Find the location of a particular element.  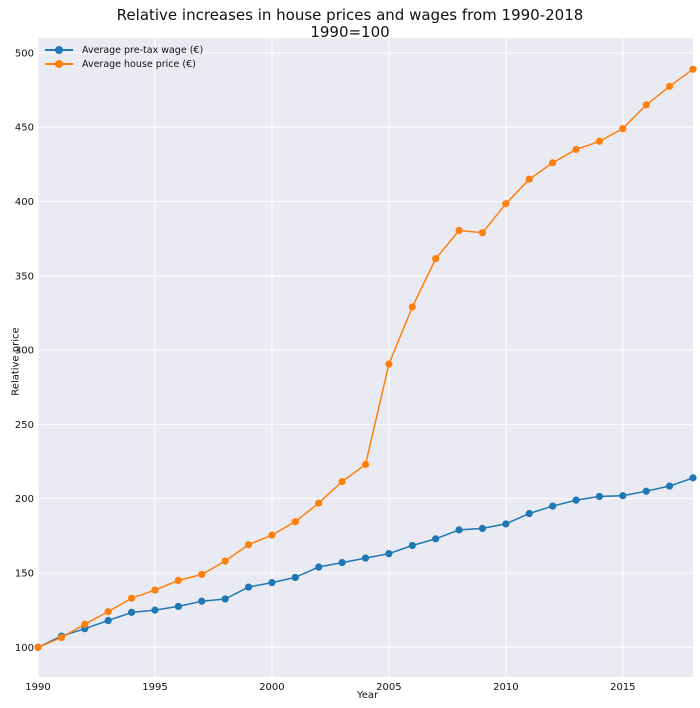

y-tick-label: 200 is located at coordinates (24, 499).